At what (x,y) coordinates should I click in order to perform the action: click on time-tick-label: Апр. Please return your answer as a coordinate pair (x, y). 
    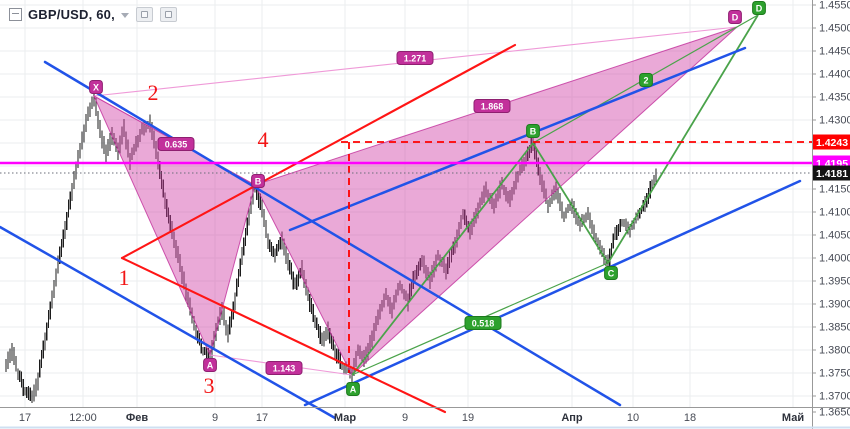
    Looking at the image, I should click on (572, 418).